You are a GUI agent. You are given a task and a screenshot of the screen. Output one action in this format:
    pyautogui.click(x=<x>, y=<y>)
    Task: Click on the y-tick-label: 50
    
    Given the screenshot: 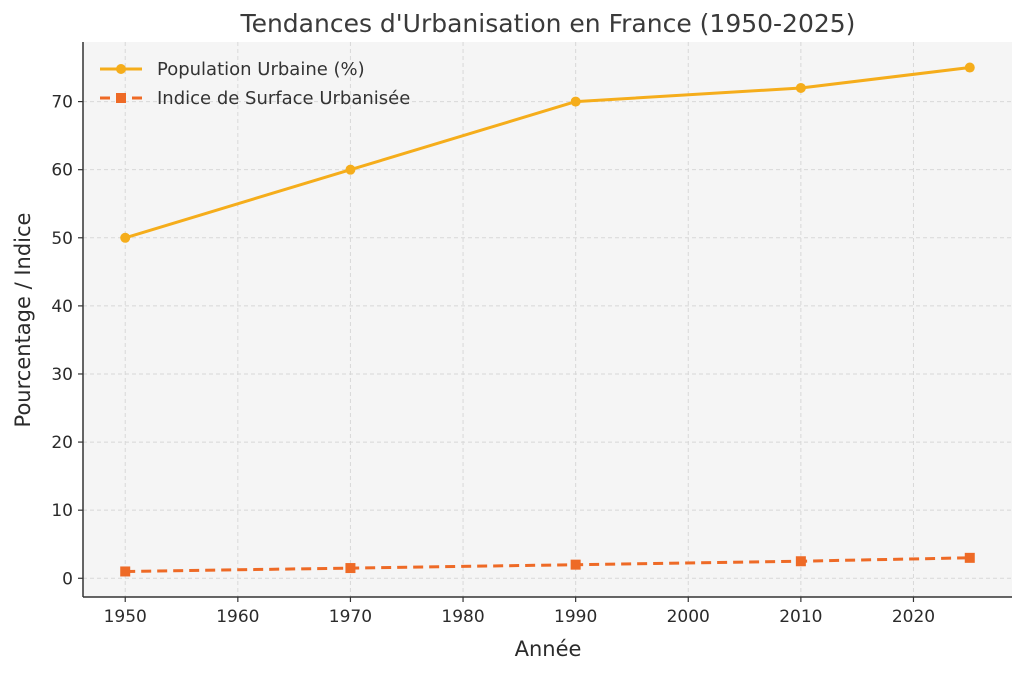 What is the action you would take?
    pyautogui.click(x=62, y=239)
    